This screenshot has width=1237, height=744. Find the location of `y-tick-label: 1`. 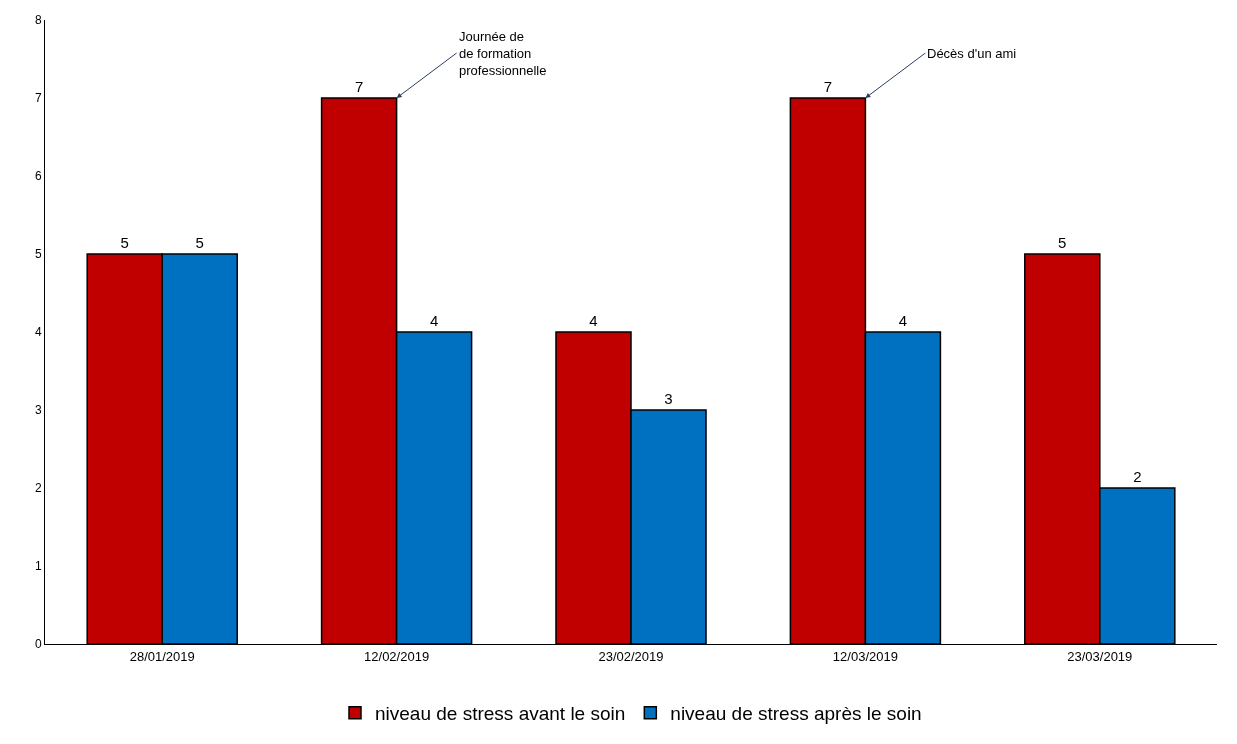

y-tick-label: 1 is located at coordinates (38, 566).